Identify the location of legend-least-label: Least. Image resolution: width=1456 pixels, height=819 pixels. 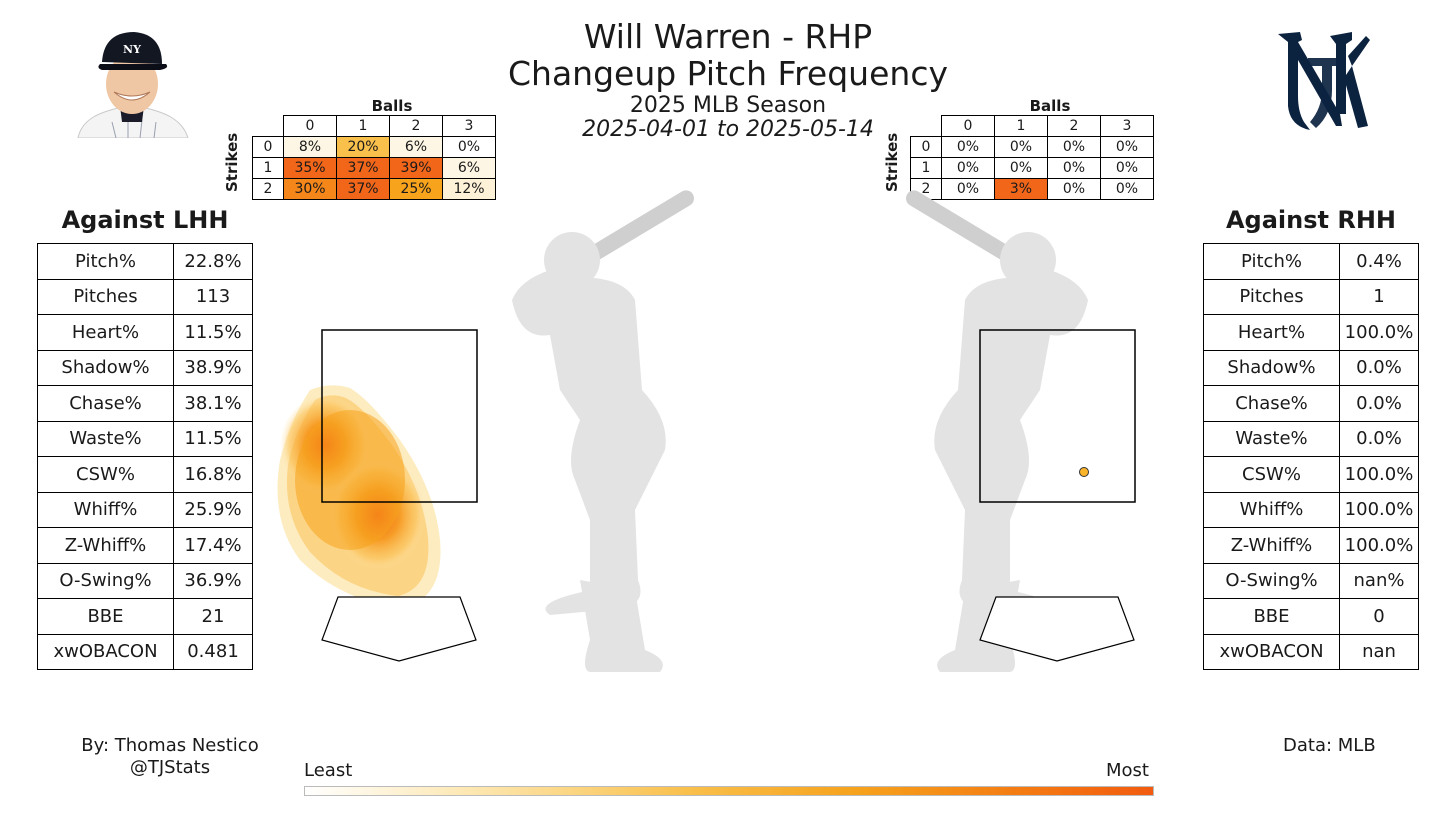
(328, 770).